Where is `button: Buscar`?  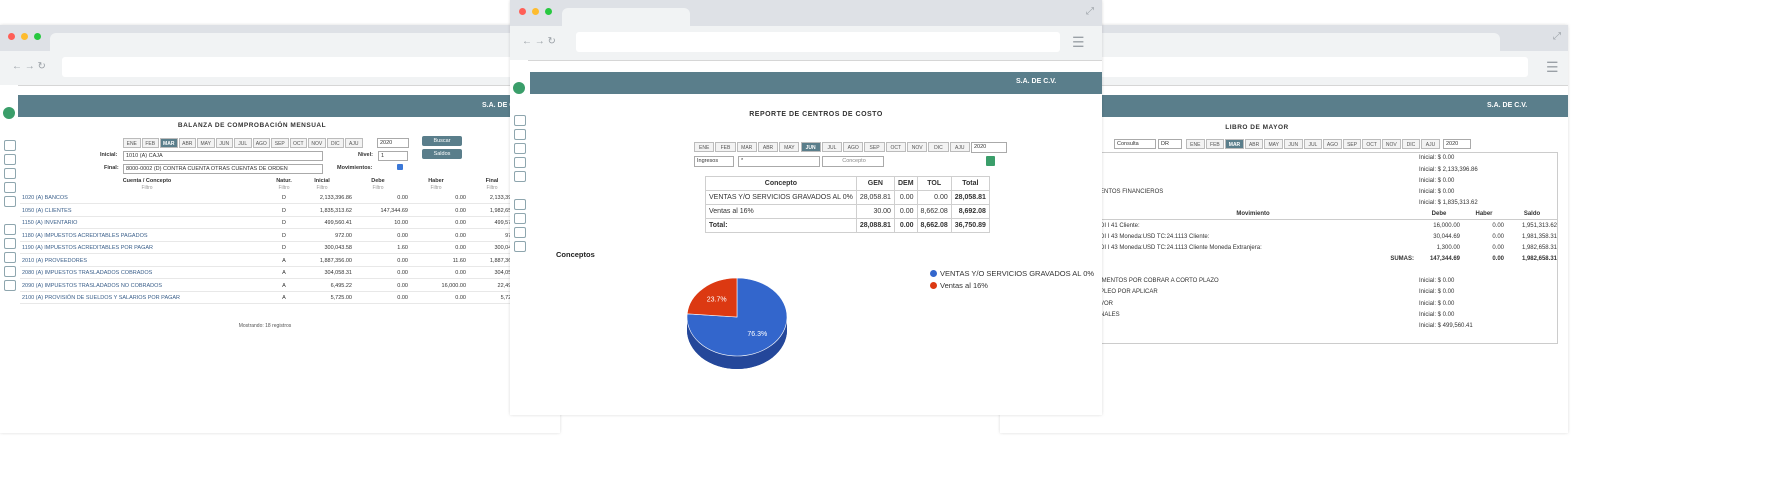 button: Buscar is located at coordinates (442, 141).